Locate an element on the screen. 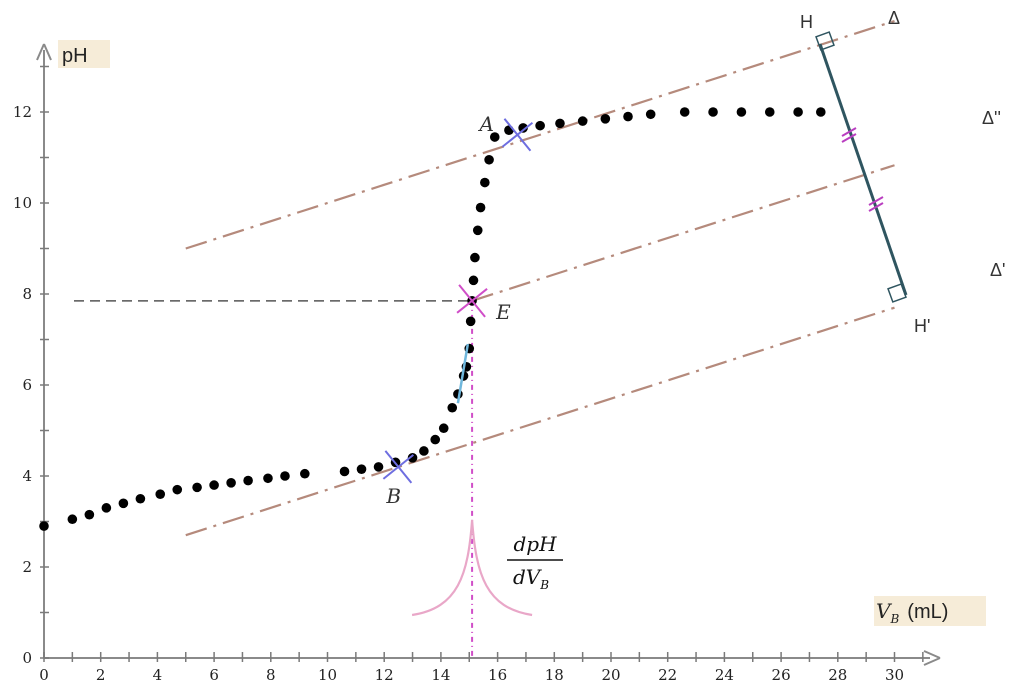  y-tick-label: 4 is located at coordinates (27, 476).